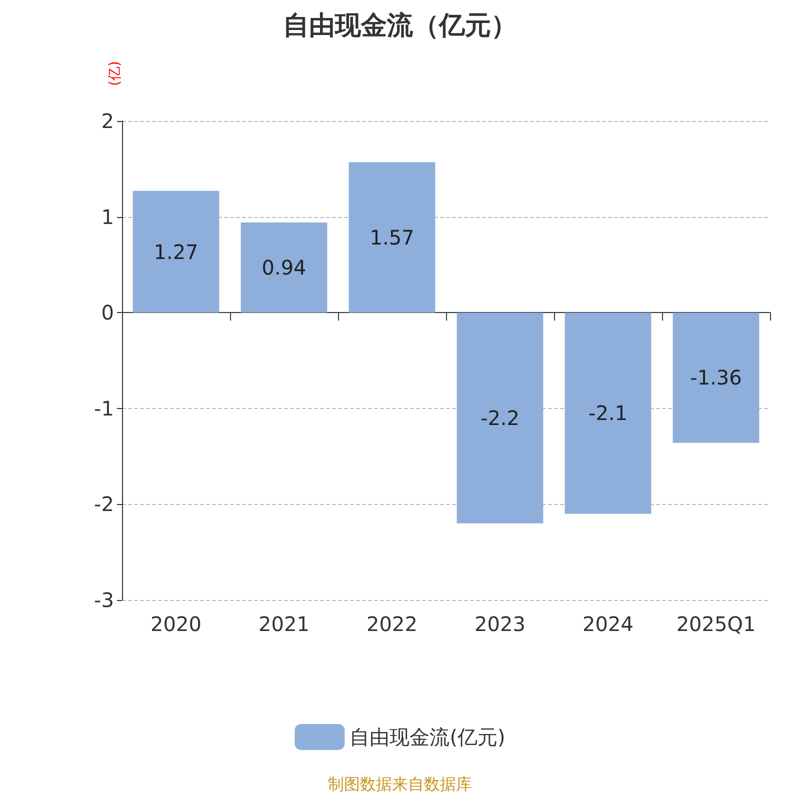 The width and height of the screenshot is (800, 800). What do you see at coordinates (716, 624) in the screenshot?
I see `x-tick-label: 2025Q1` at bounding box center [716, 624].